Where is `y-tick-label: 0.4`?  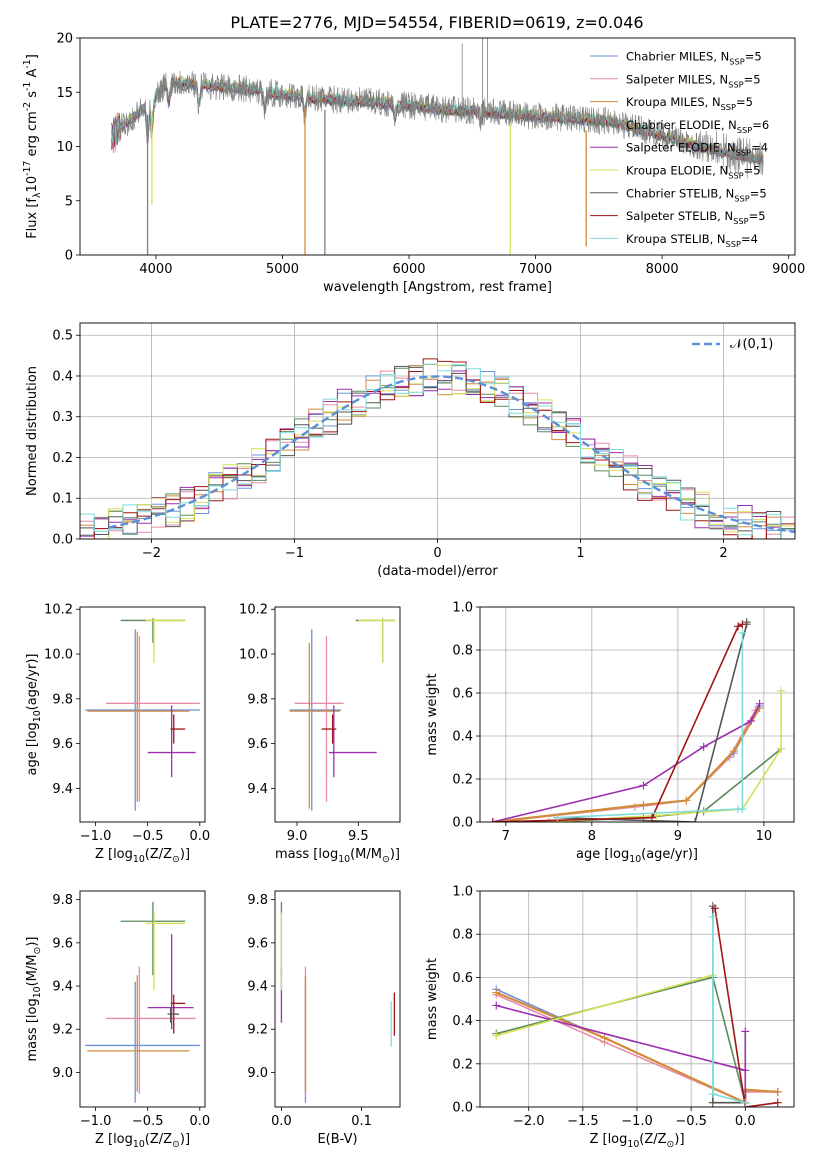
y-tick-label: 0.4 is located at coordinates (462, 1021).